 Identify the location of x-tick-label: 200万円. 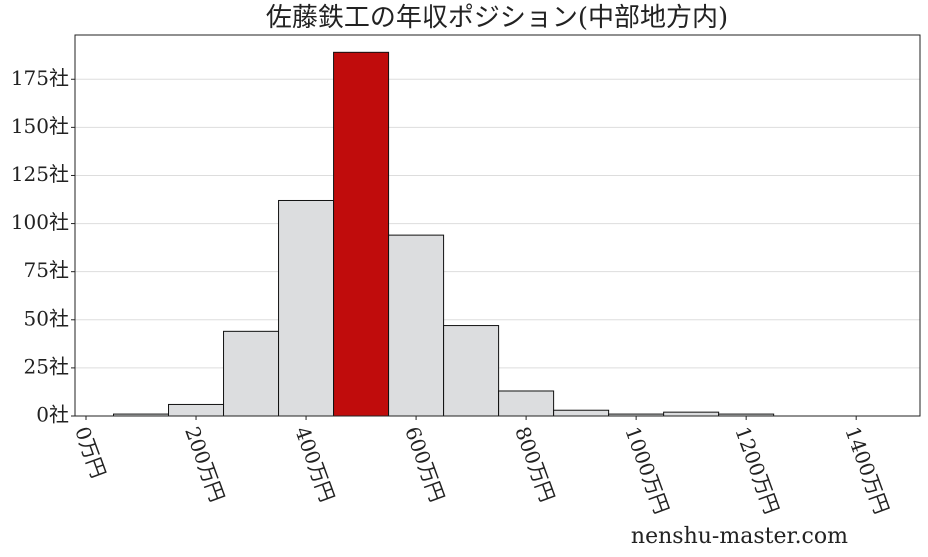
(204, 464).